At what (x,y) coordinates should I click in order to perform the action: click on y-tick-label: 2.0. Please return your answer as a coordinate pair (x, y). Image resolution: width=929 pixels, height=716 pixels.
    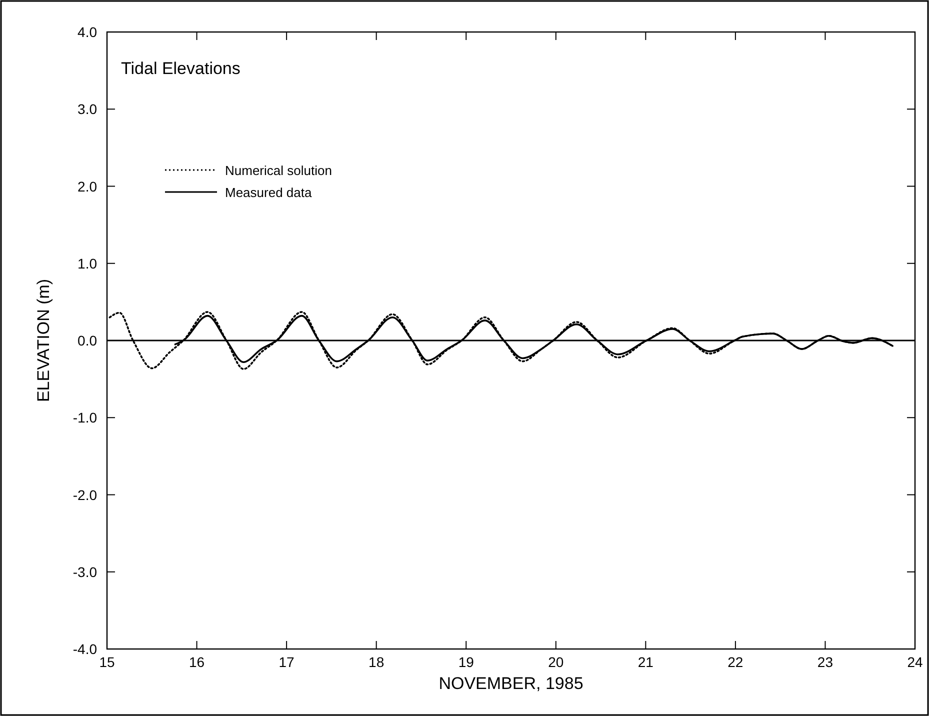
    Looking at the image, I should click on (88, 186).